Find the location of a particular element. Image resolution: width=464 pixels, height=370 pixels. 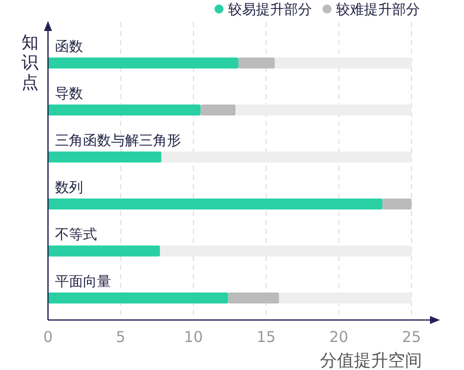

x-tick-label: 15 is located at coordinates (266, 337).